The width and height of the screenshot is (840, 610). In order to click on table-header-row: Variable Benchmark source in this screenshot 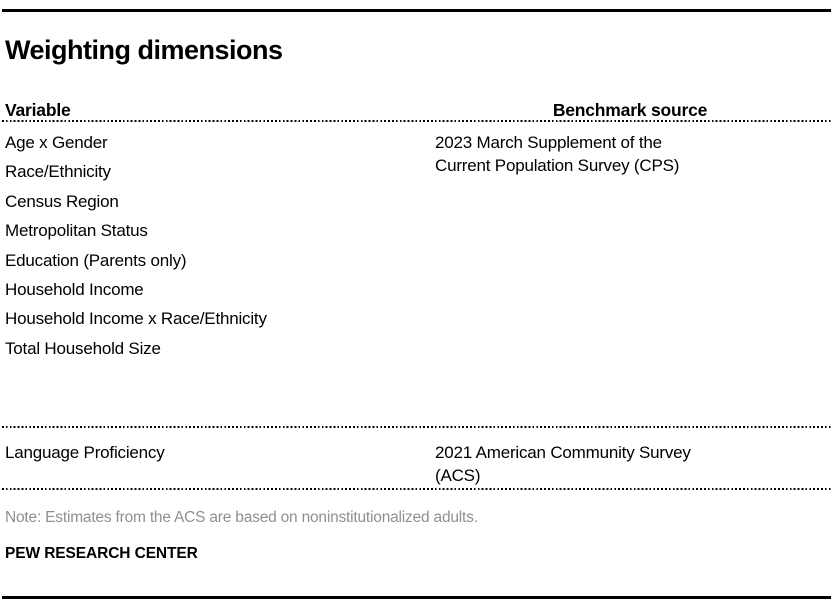, I will do `click(420, 110)`.